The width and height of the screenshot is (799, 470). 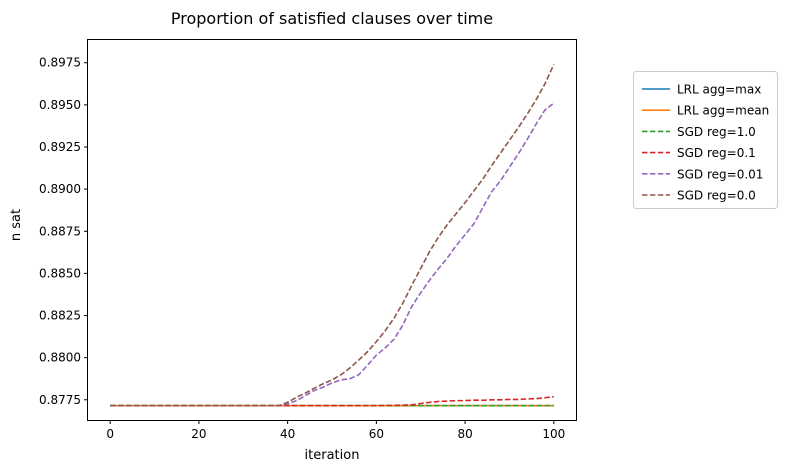 I want to click on x-tick-label-0: 0, so click(x=110, y=434).